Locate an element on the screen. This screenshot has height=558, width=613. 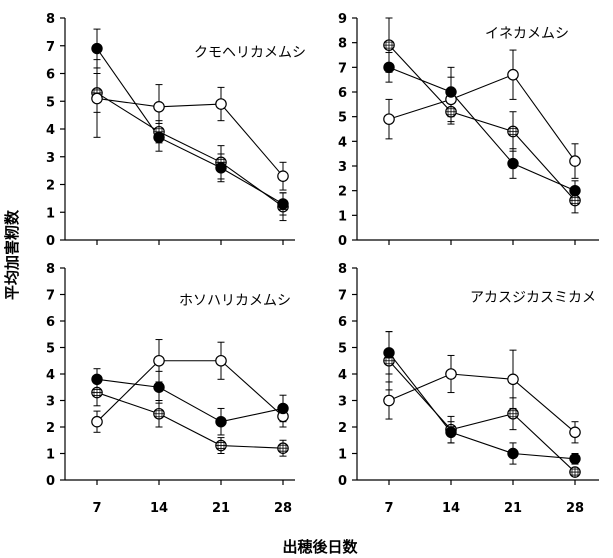
x-axis-label: 出穂後日数 is located at coordinates (320, 546).